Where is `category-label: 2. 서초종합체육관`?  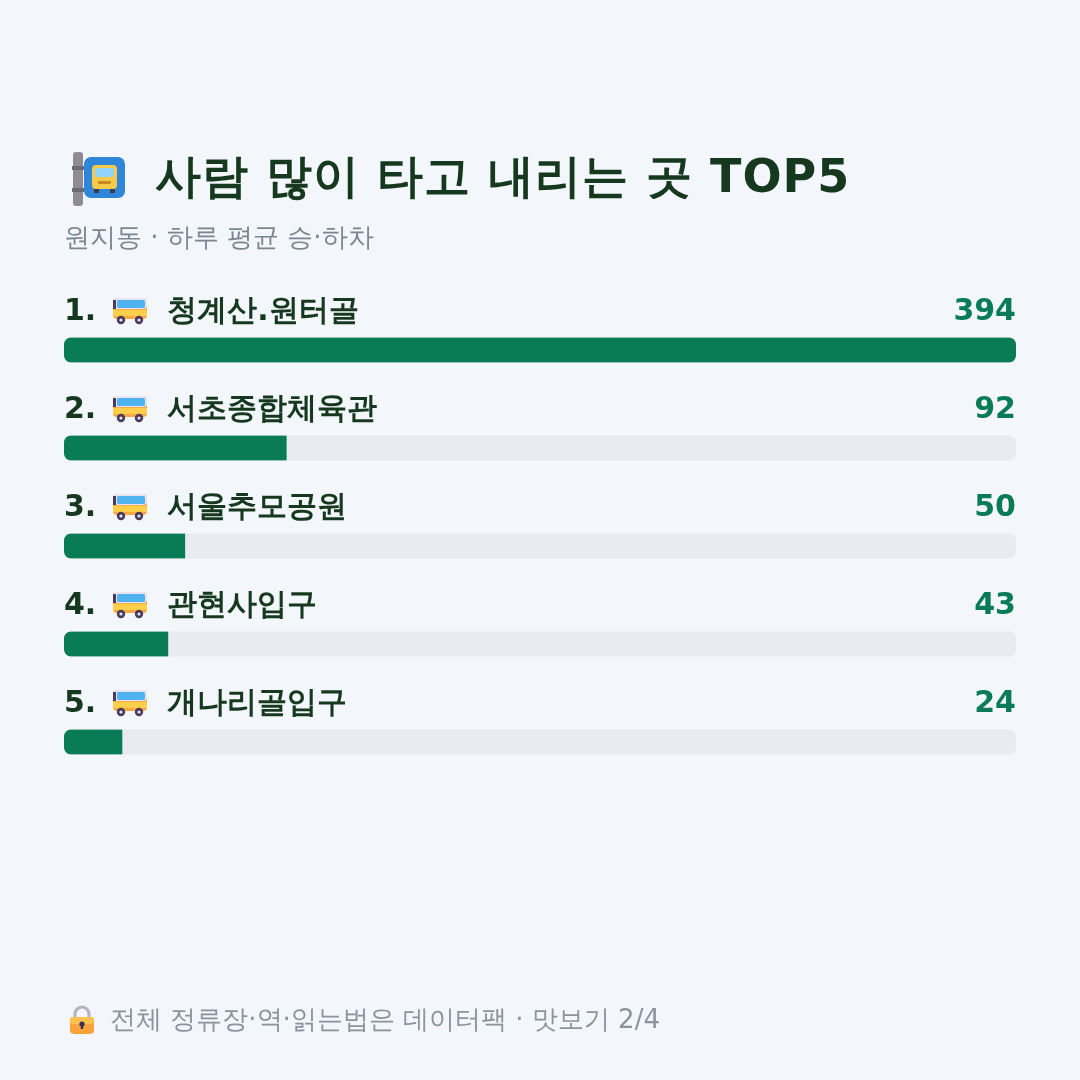
category-label: 2. 서초종합체육관 is located at coordinates (221, 407).